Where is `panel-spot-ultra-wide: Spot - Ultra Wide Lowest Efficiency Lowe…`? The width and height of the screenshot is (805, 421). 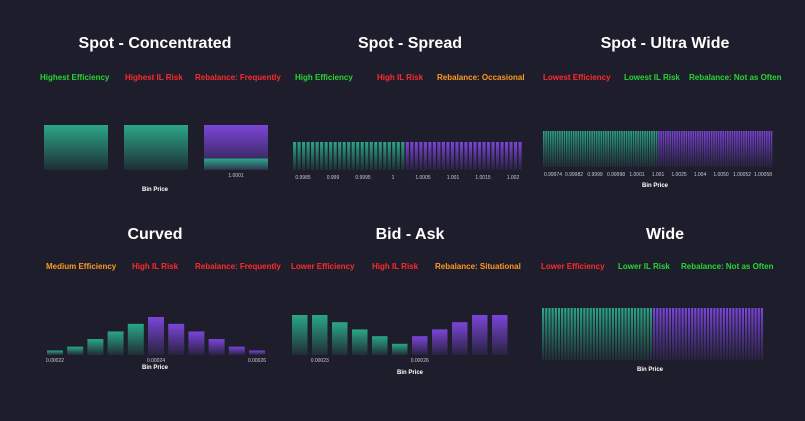 panel-spot-ultra-wide: Spot - Ultra Wide Lowest Efficiency Lowe… is located at coordinates (665, 130).